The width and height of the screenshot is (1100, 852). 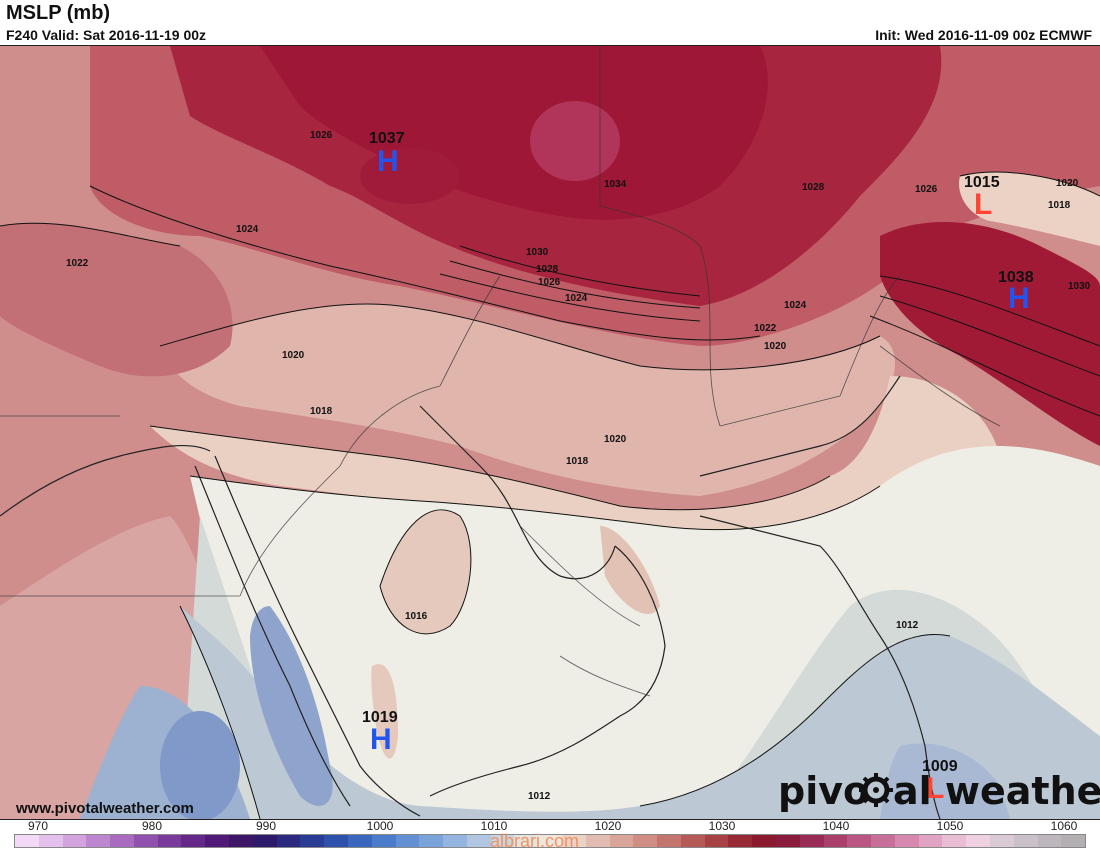 I want to click on colorbar-tick: 1030, so click(x=722, y=826).